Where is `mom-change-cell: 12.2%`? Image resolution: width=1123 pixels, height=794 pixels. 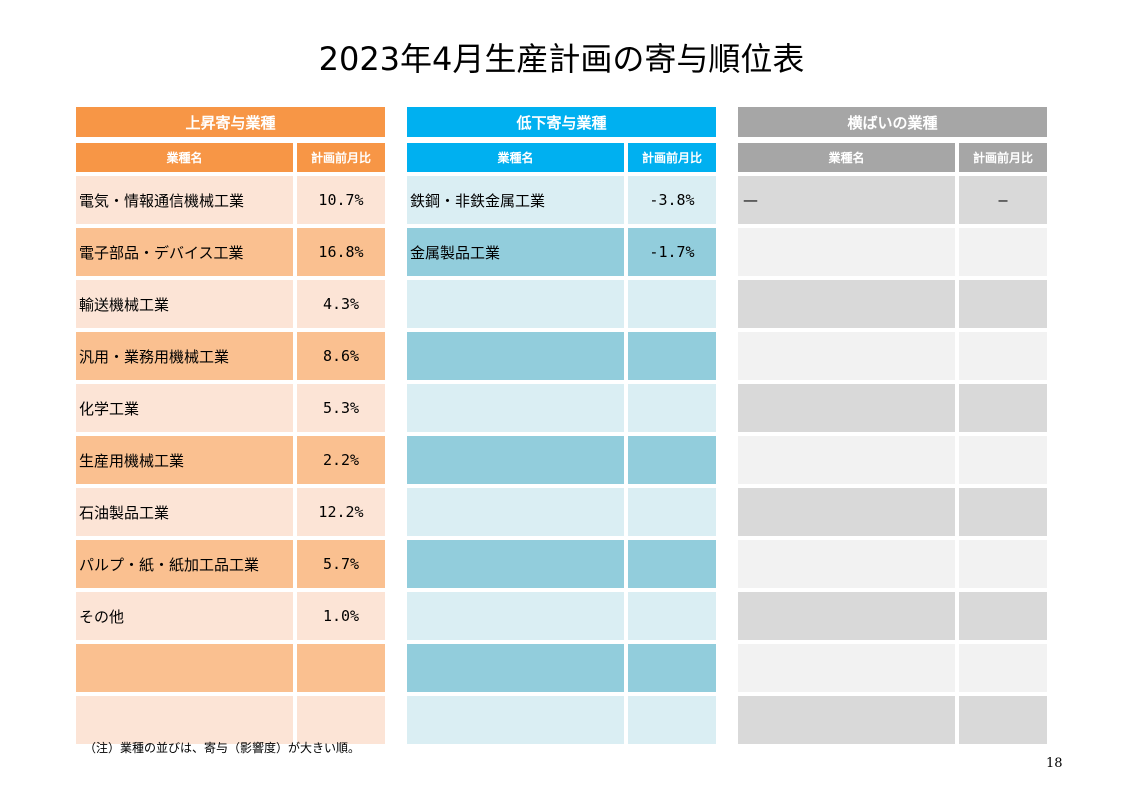 mom-change-cell: 12.2% is located at coordinates (341, 512).